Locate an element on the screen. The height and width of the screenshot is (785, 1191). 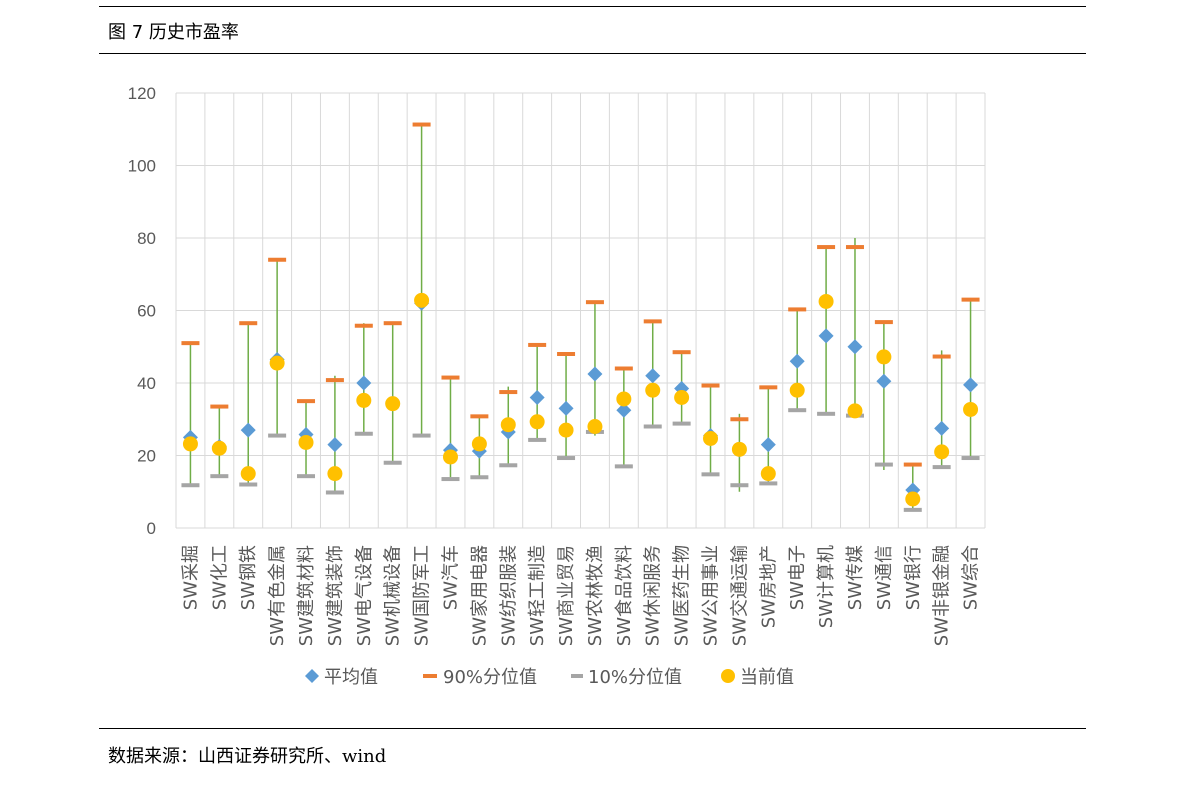
legend-current-label: 当前值 is located at coordinates (767, 677).